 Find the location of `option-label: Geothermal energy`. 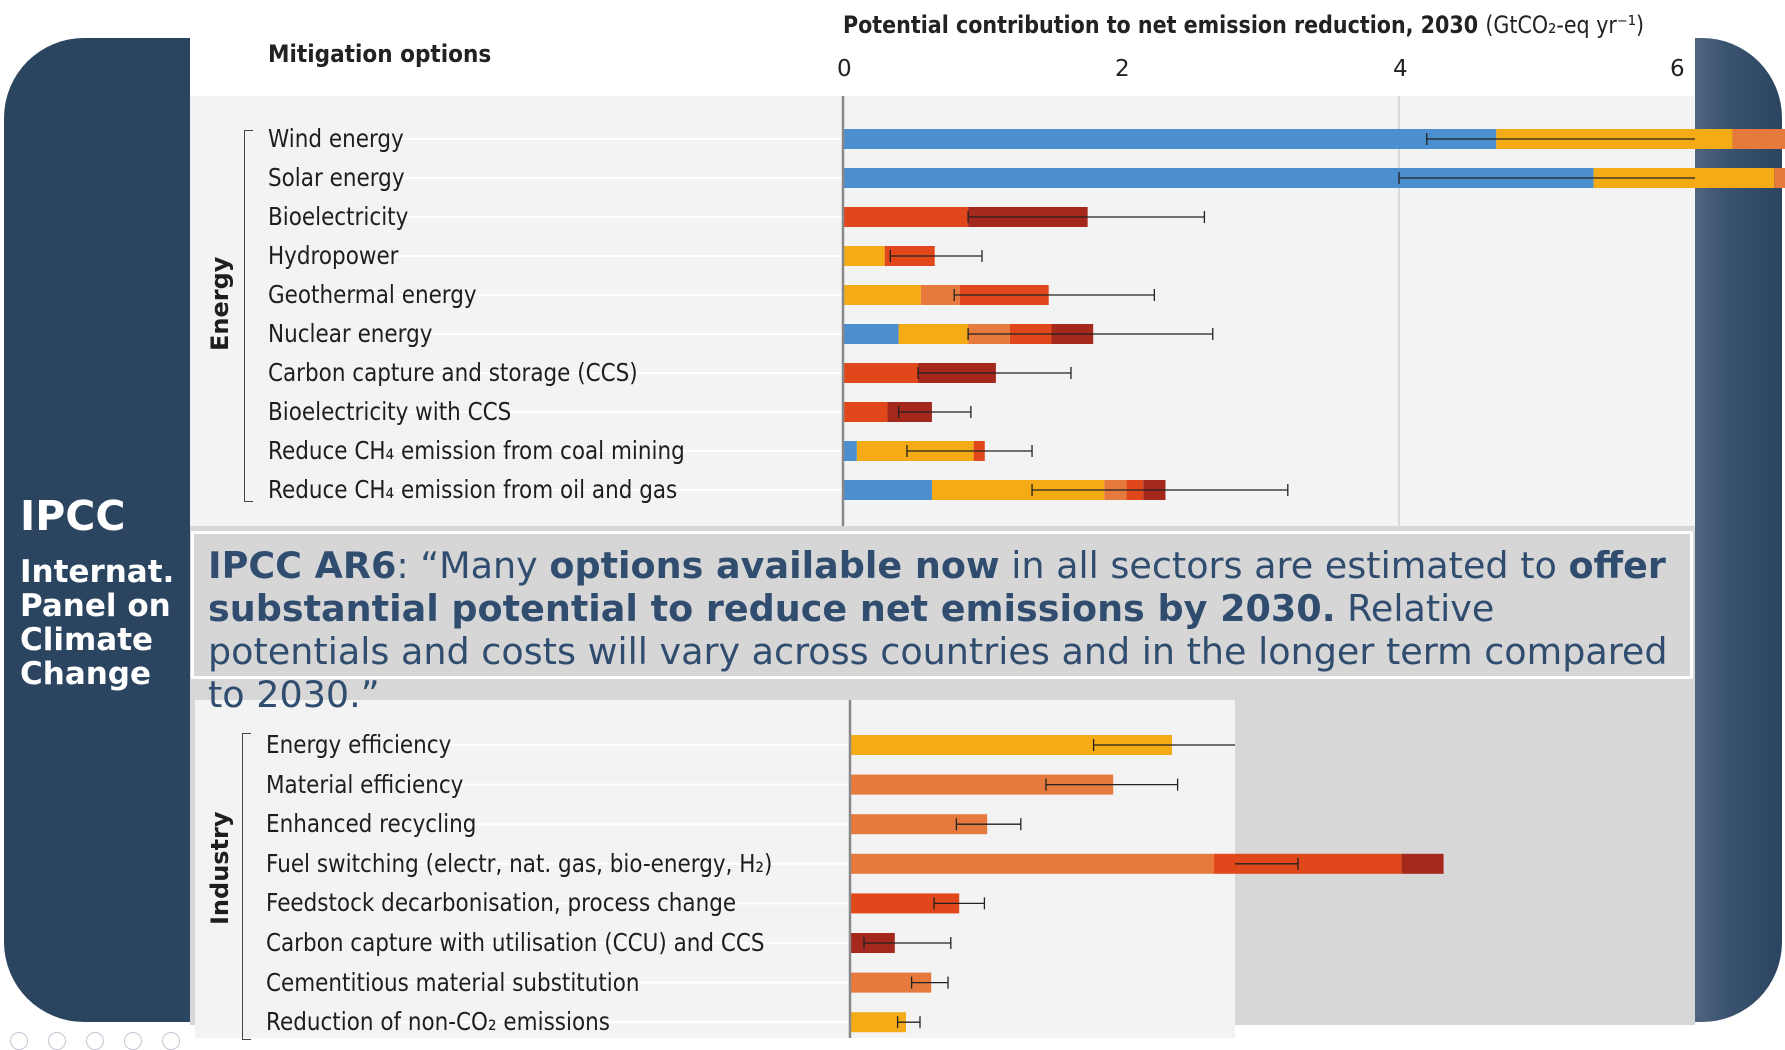

option-label: Geothermal energy is located at coordinates (372, 294).